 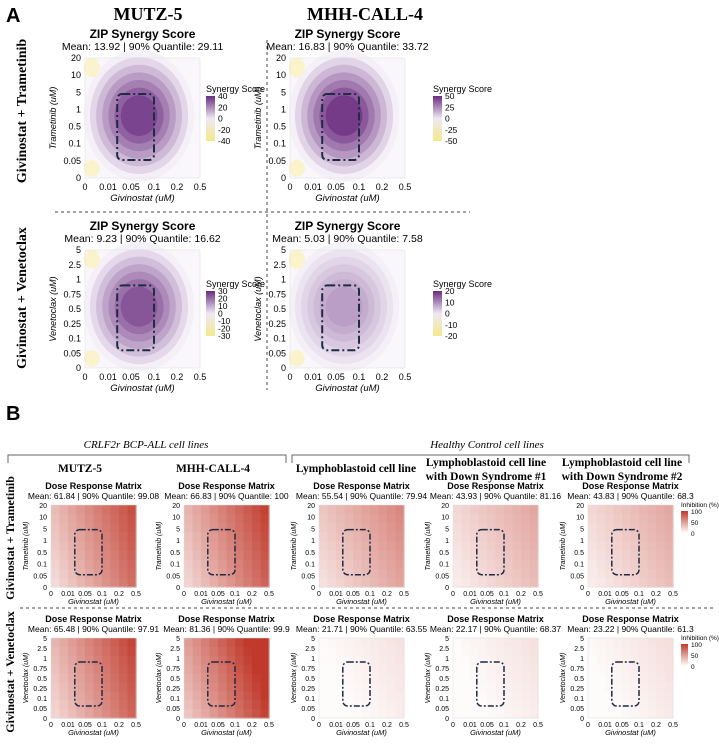 I want to click on plot-frame, so click(x=630, y=678).